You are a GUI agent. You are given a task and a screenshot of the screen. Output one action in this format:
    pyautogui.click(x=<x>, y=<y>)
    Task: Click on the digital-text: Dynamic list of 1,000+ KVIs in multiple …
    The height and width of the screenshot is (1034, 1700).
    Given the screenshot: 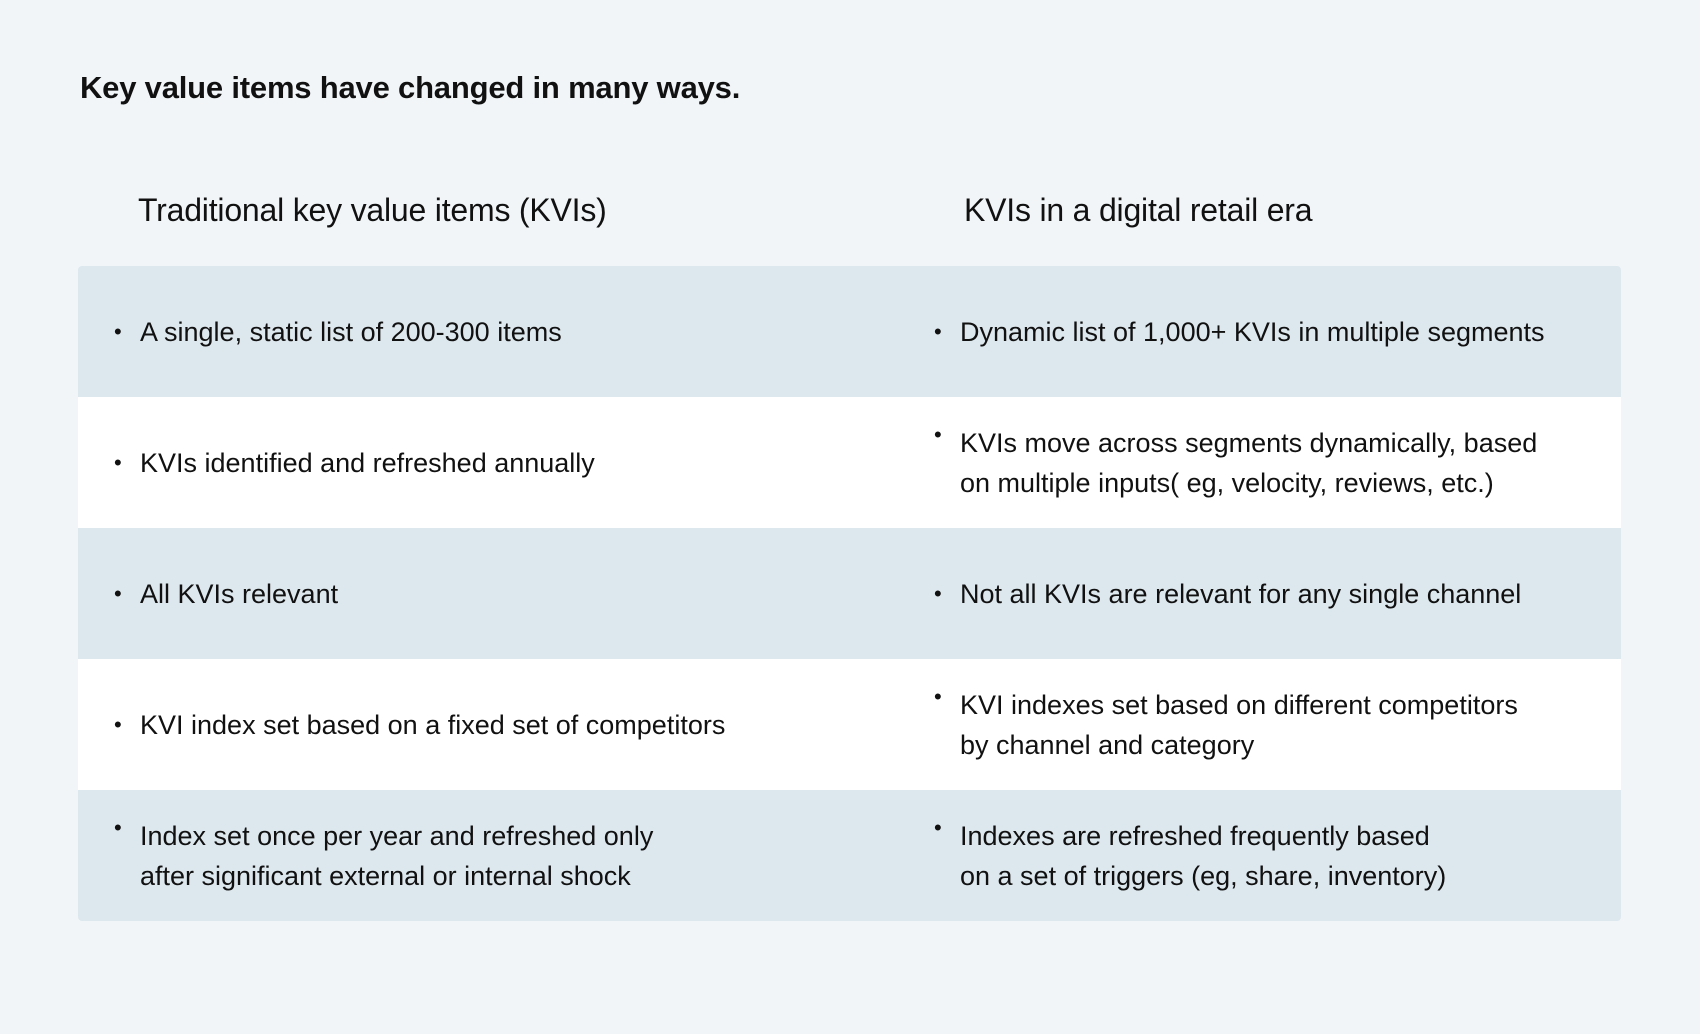 What is the action you would take?
    pyautogui.click(x=1252, y=331)
    